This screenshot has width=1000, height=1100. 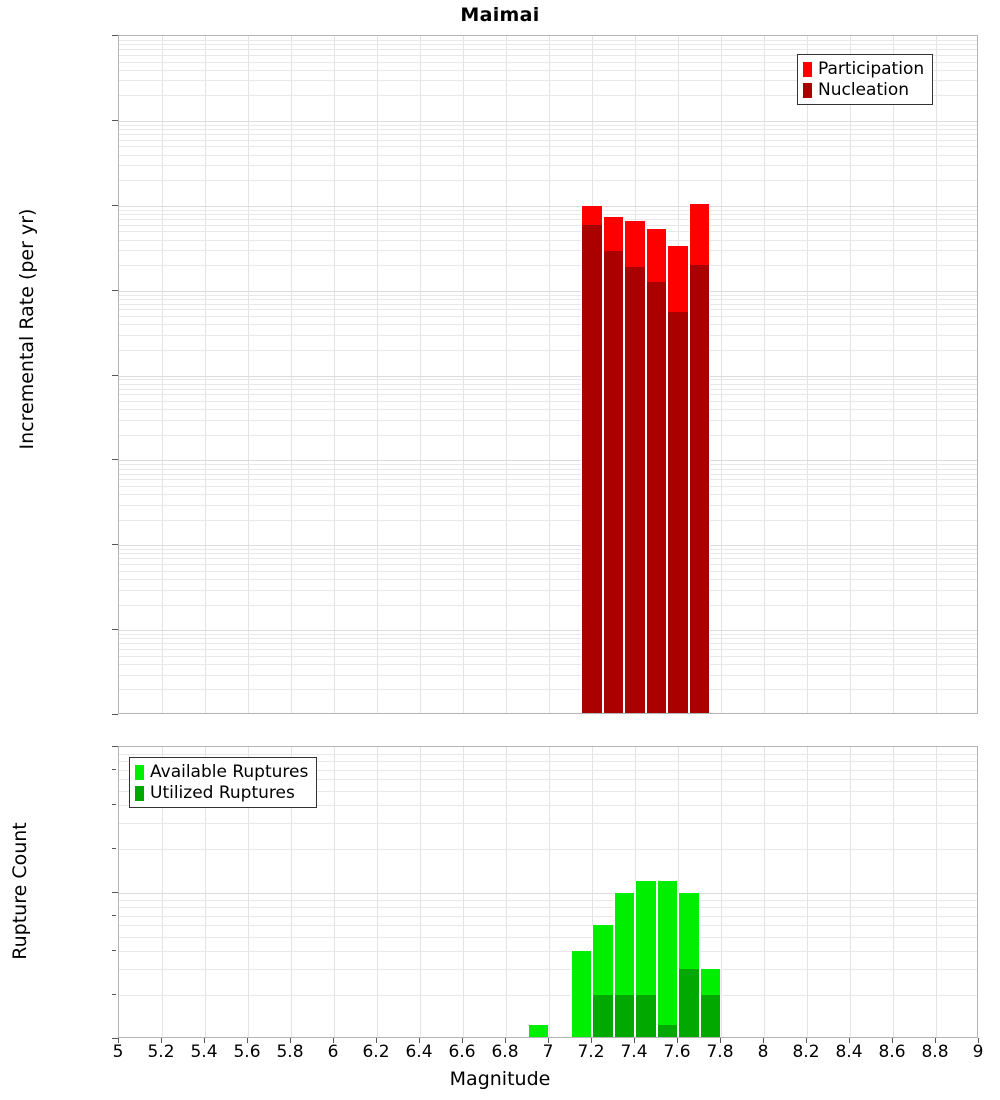 What do you see at coordinates (849, 1052) in the screenshot?
I see `x-tick-label: 8.4` at bounding box center [849, 1052].